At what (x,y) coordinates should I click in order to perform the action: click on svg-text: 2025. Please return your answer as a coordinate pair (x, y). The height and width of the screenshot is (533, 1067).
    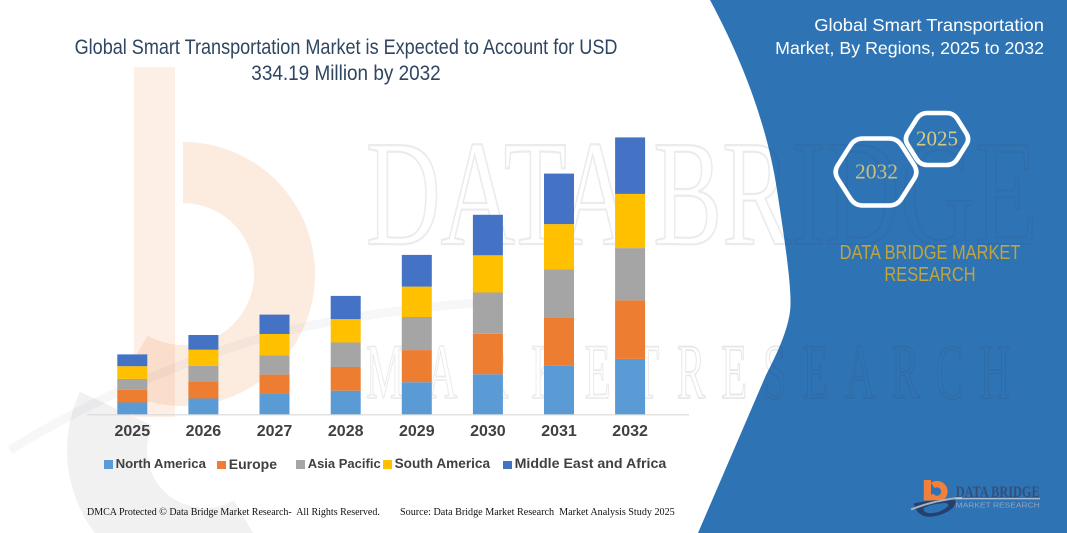
    Looking at the image, I should click on (937, 139).